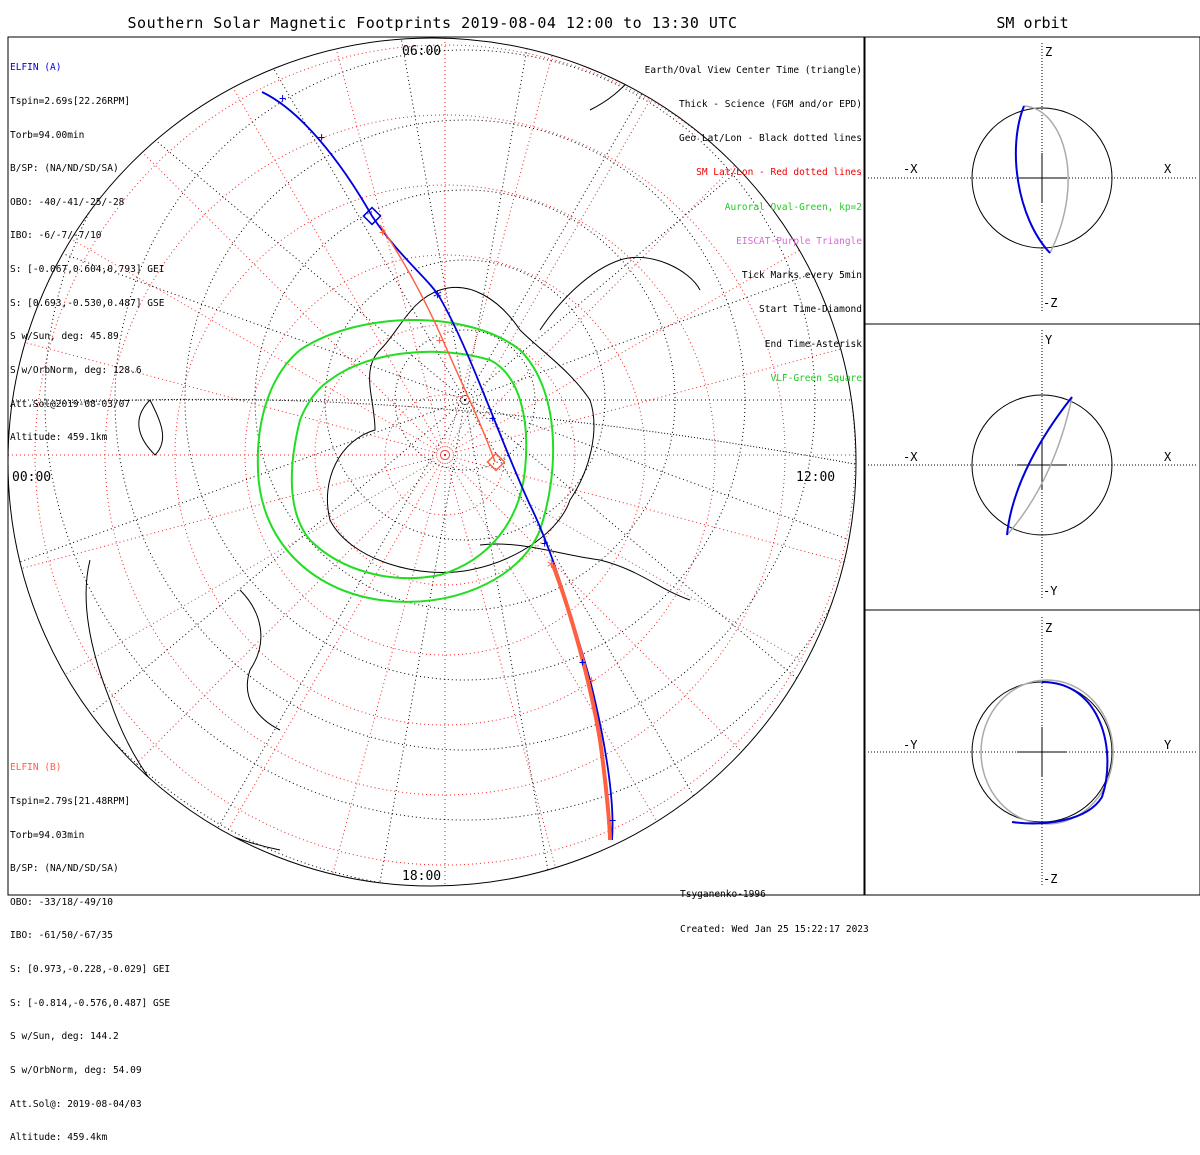 This screenshot has width=1200, height=1155. I want to click on legend-item: SM Lat/Lon - Red dotted lines, so click(779, 173).